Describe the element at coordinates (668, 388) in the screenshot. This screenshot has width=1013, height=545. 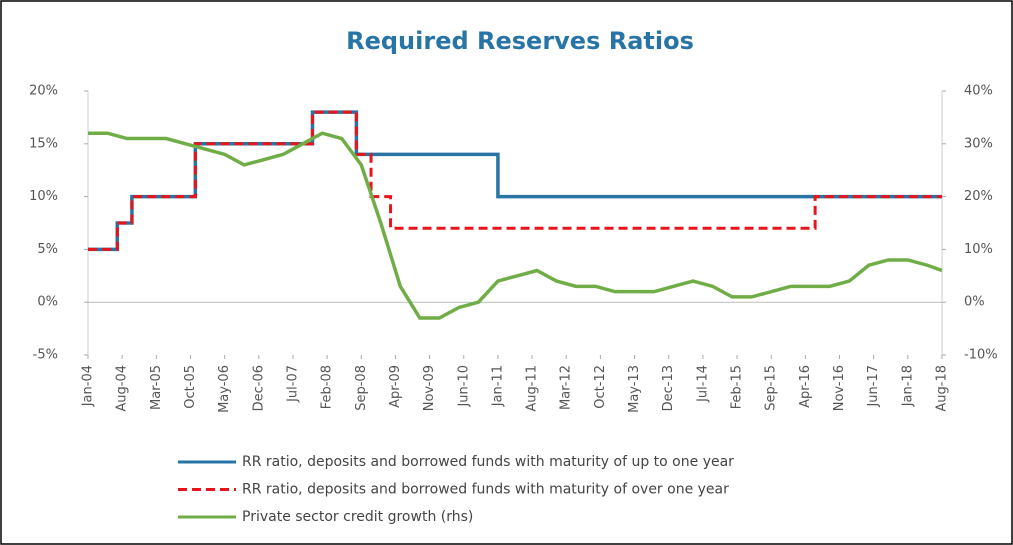
I see `x-tick-label: Dec-13` at that location.